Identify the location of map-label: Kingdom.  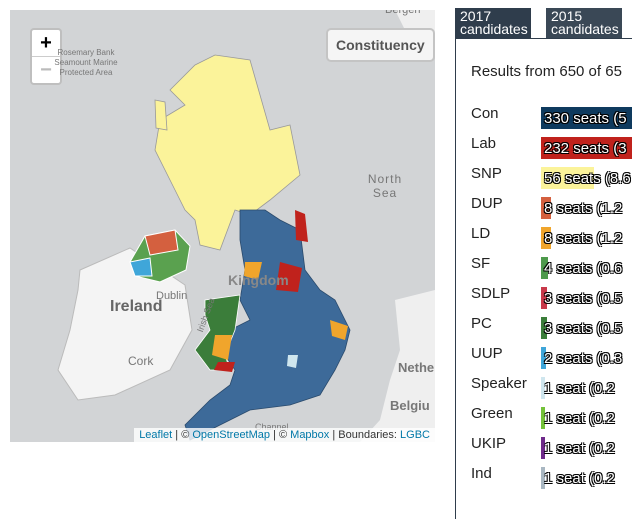
(258, 280).